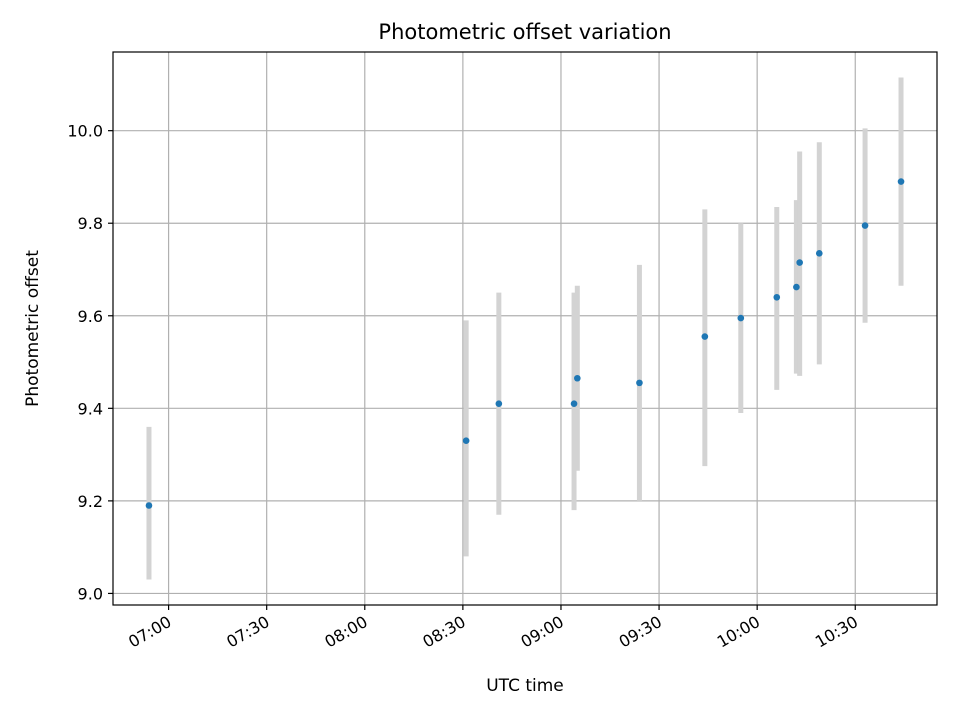 The width and height of the screenshot is (960, 720). I want to click on x-tick-label: 07:30, so click(247, 632).